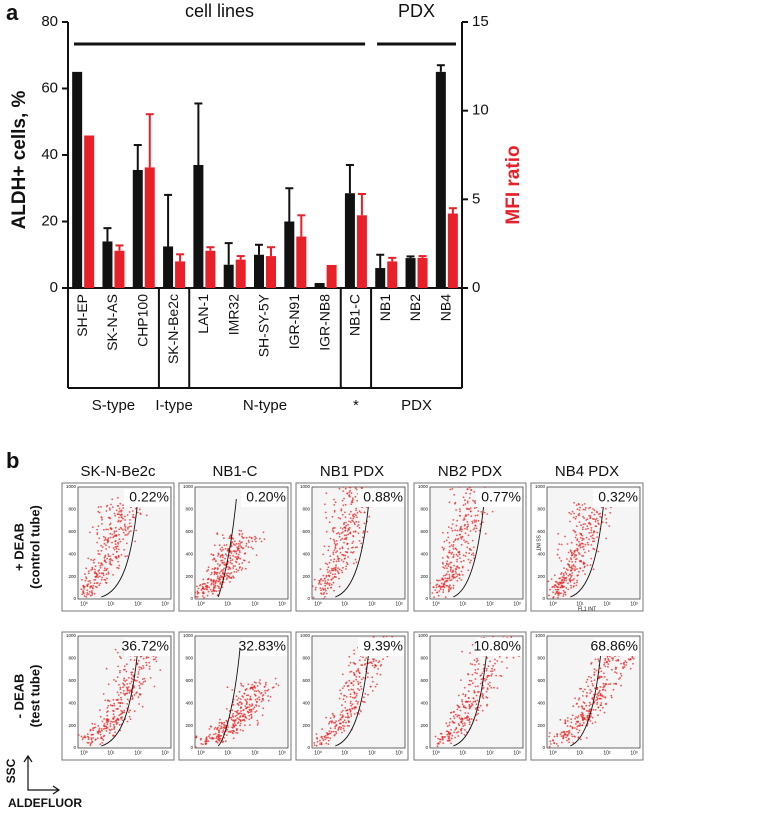 The width and height of the screenshot is (778, 817). I want to click on plot-y-tick: 0, so click(308, 747).